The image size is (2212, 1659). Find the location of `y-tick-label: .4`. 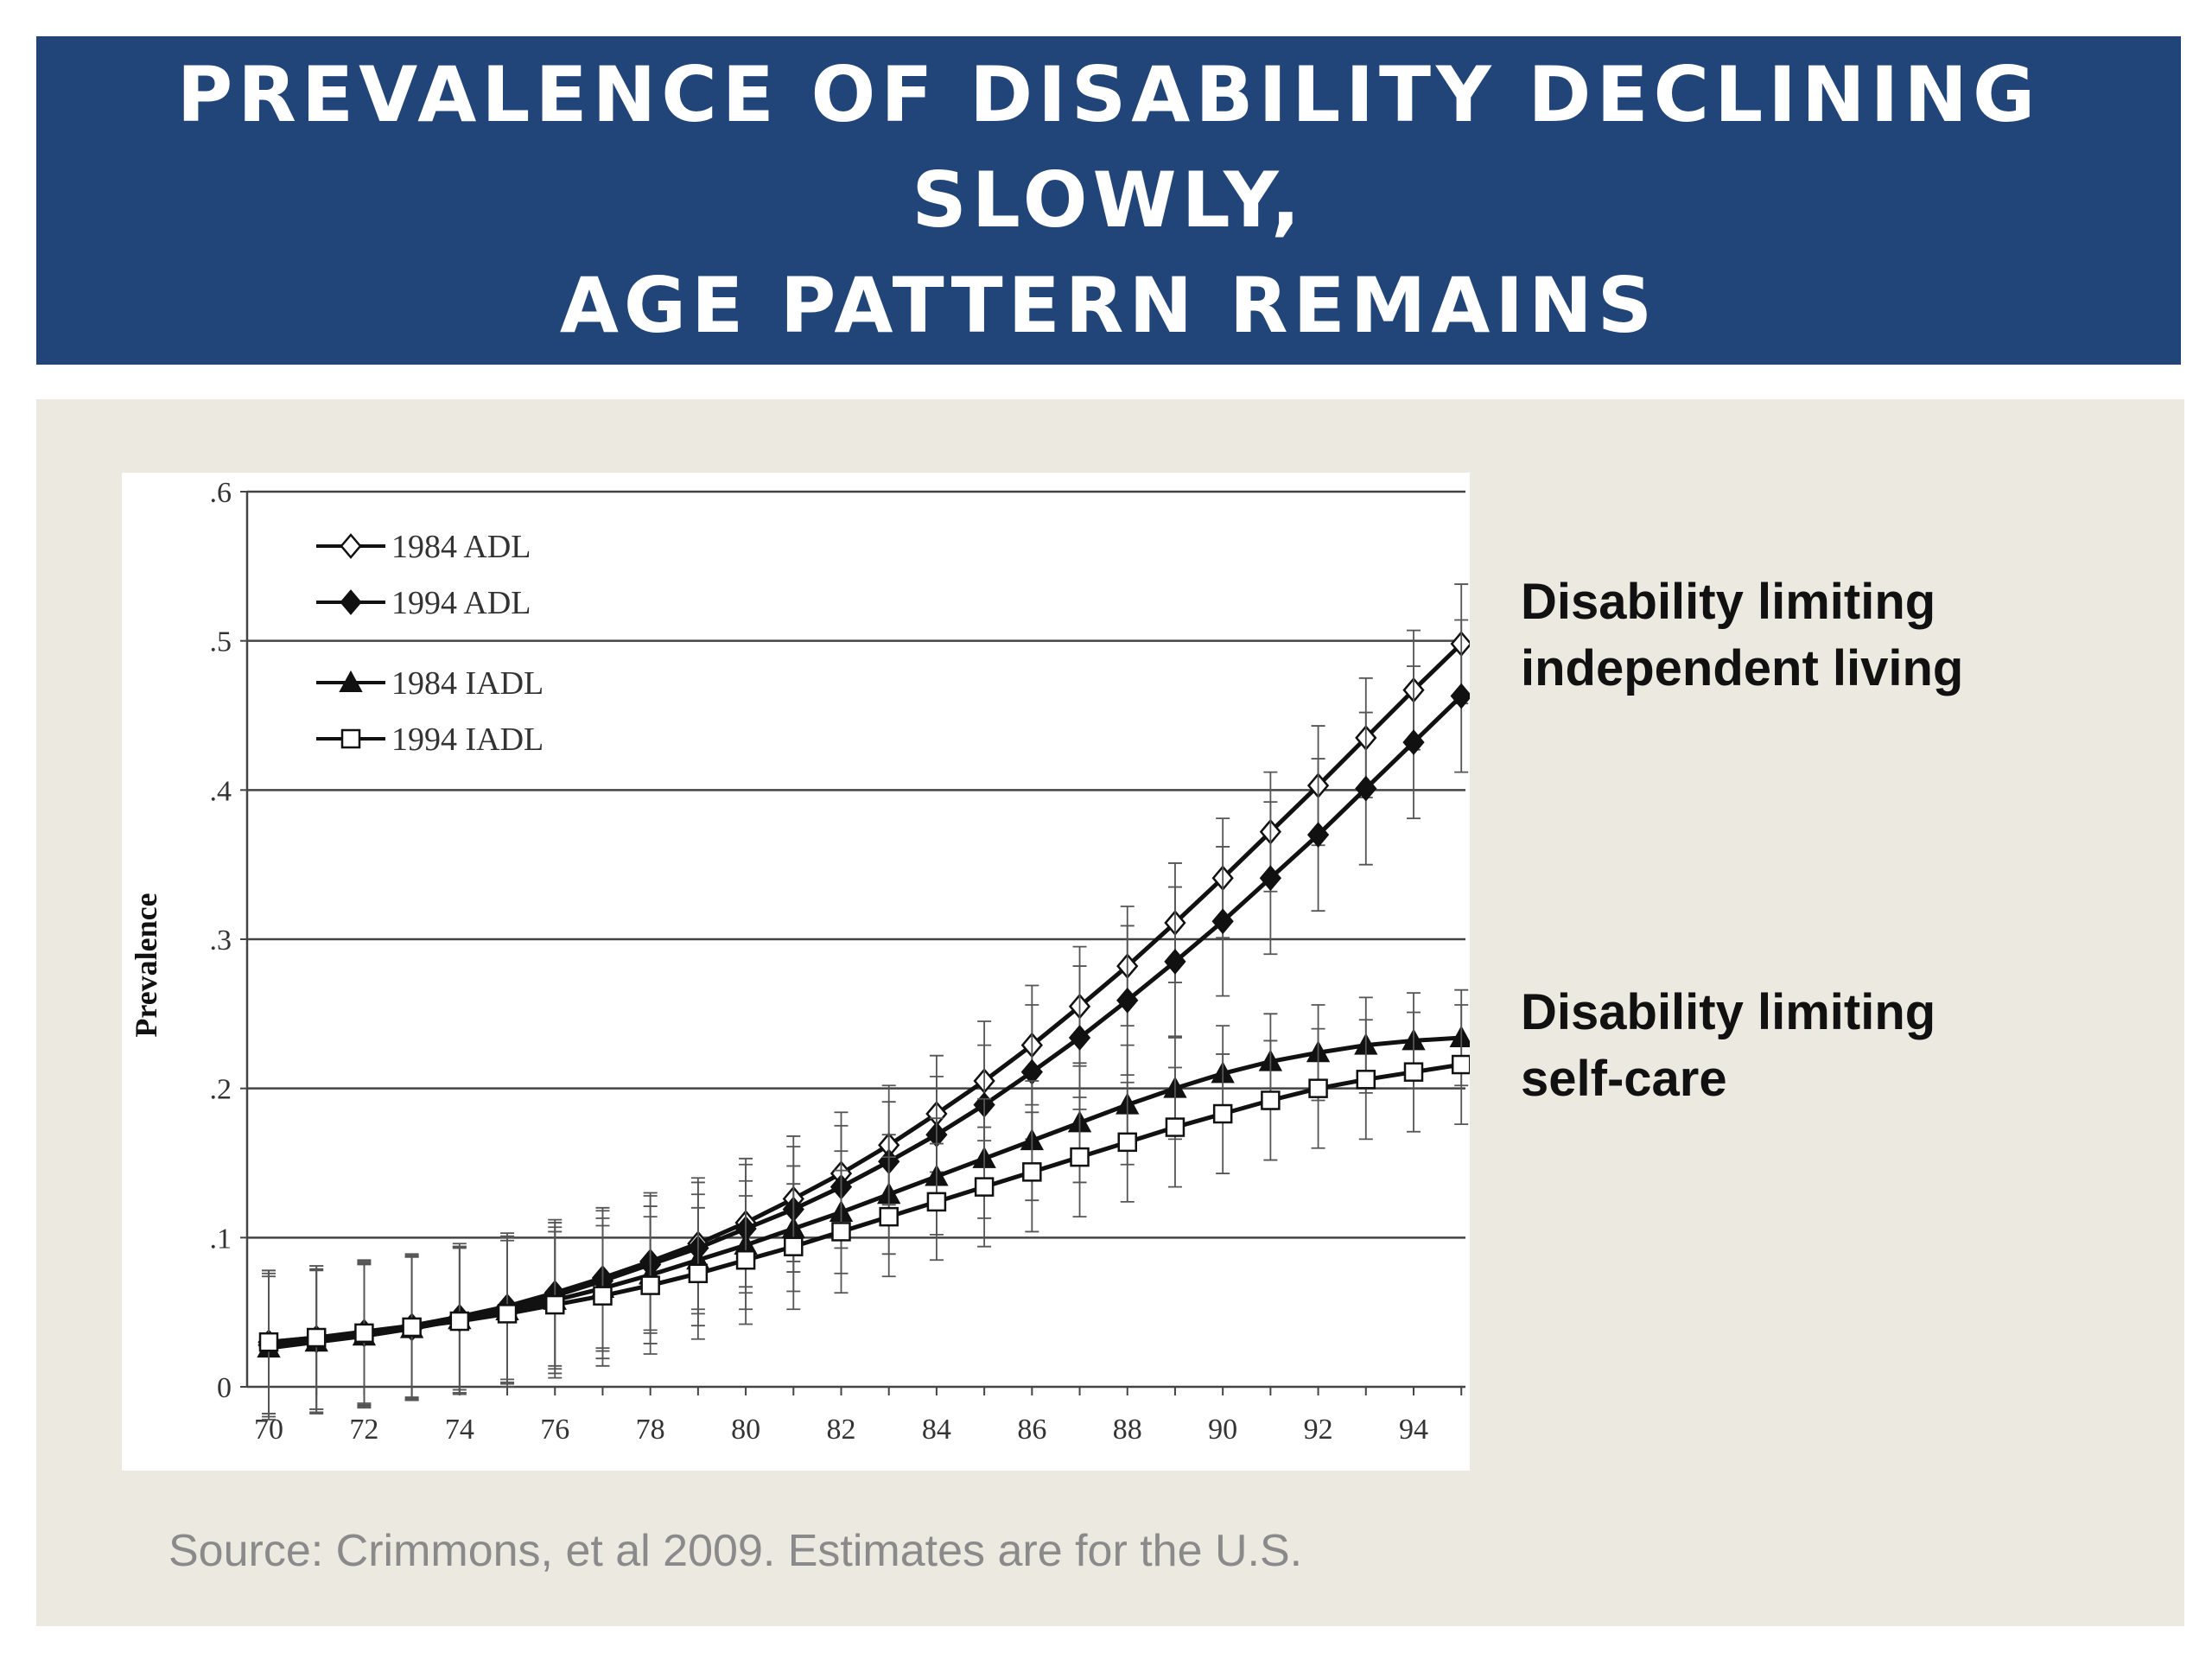

y-tick-label: .4 is located at coordinates (221, 791).